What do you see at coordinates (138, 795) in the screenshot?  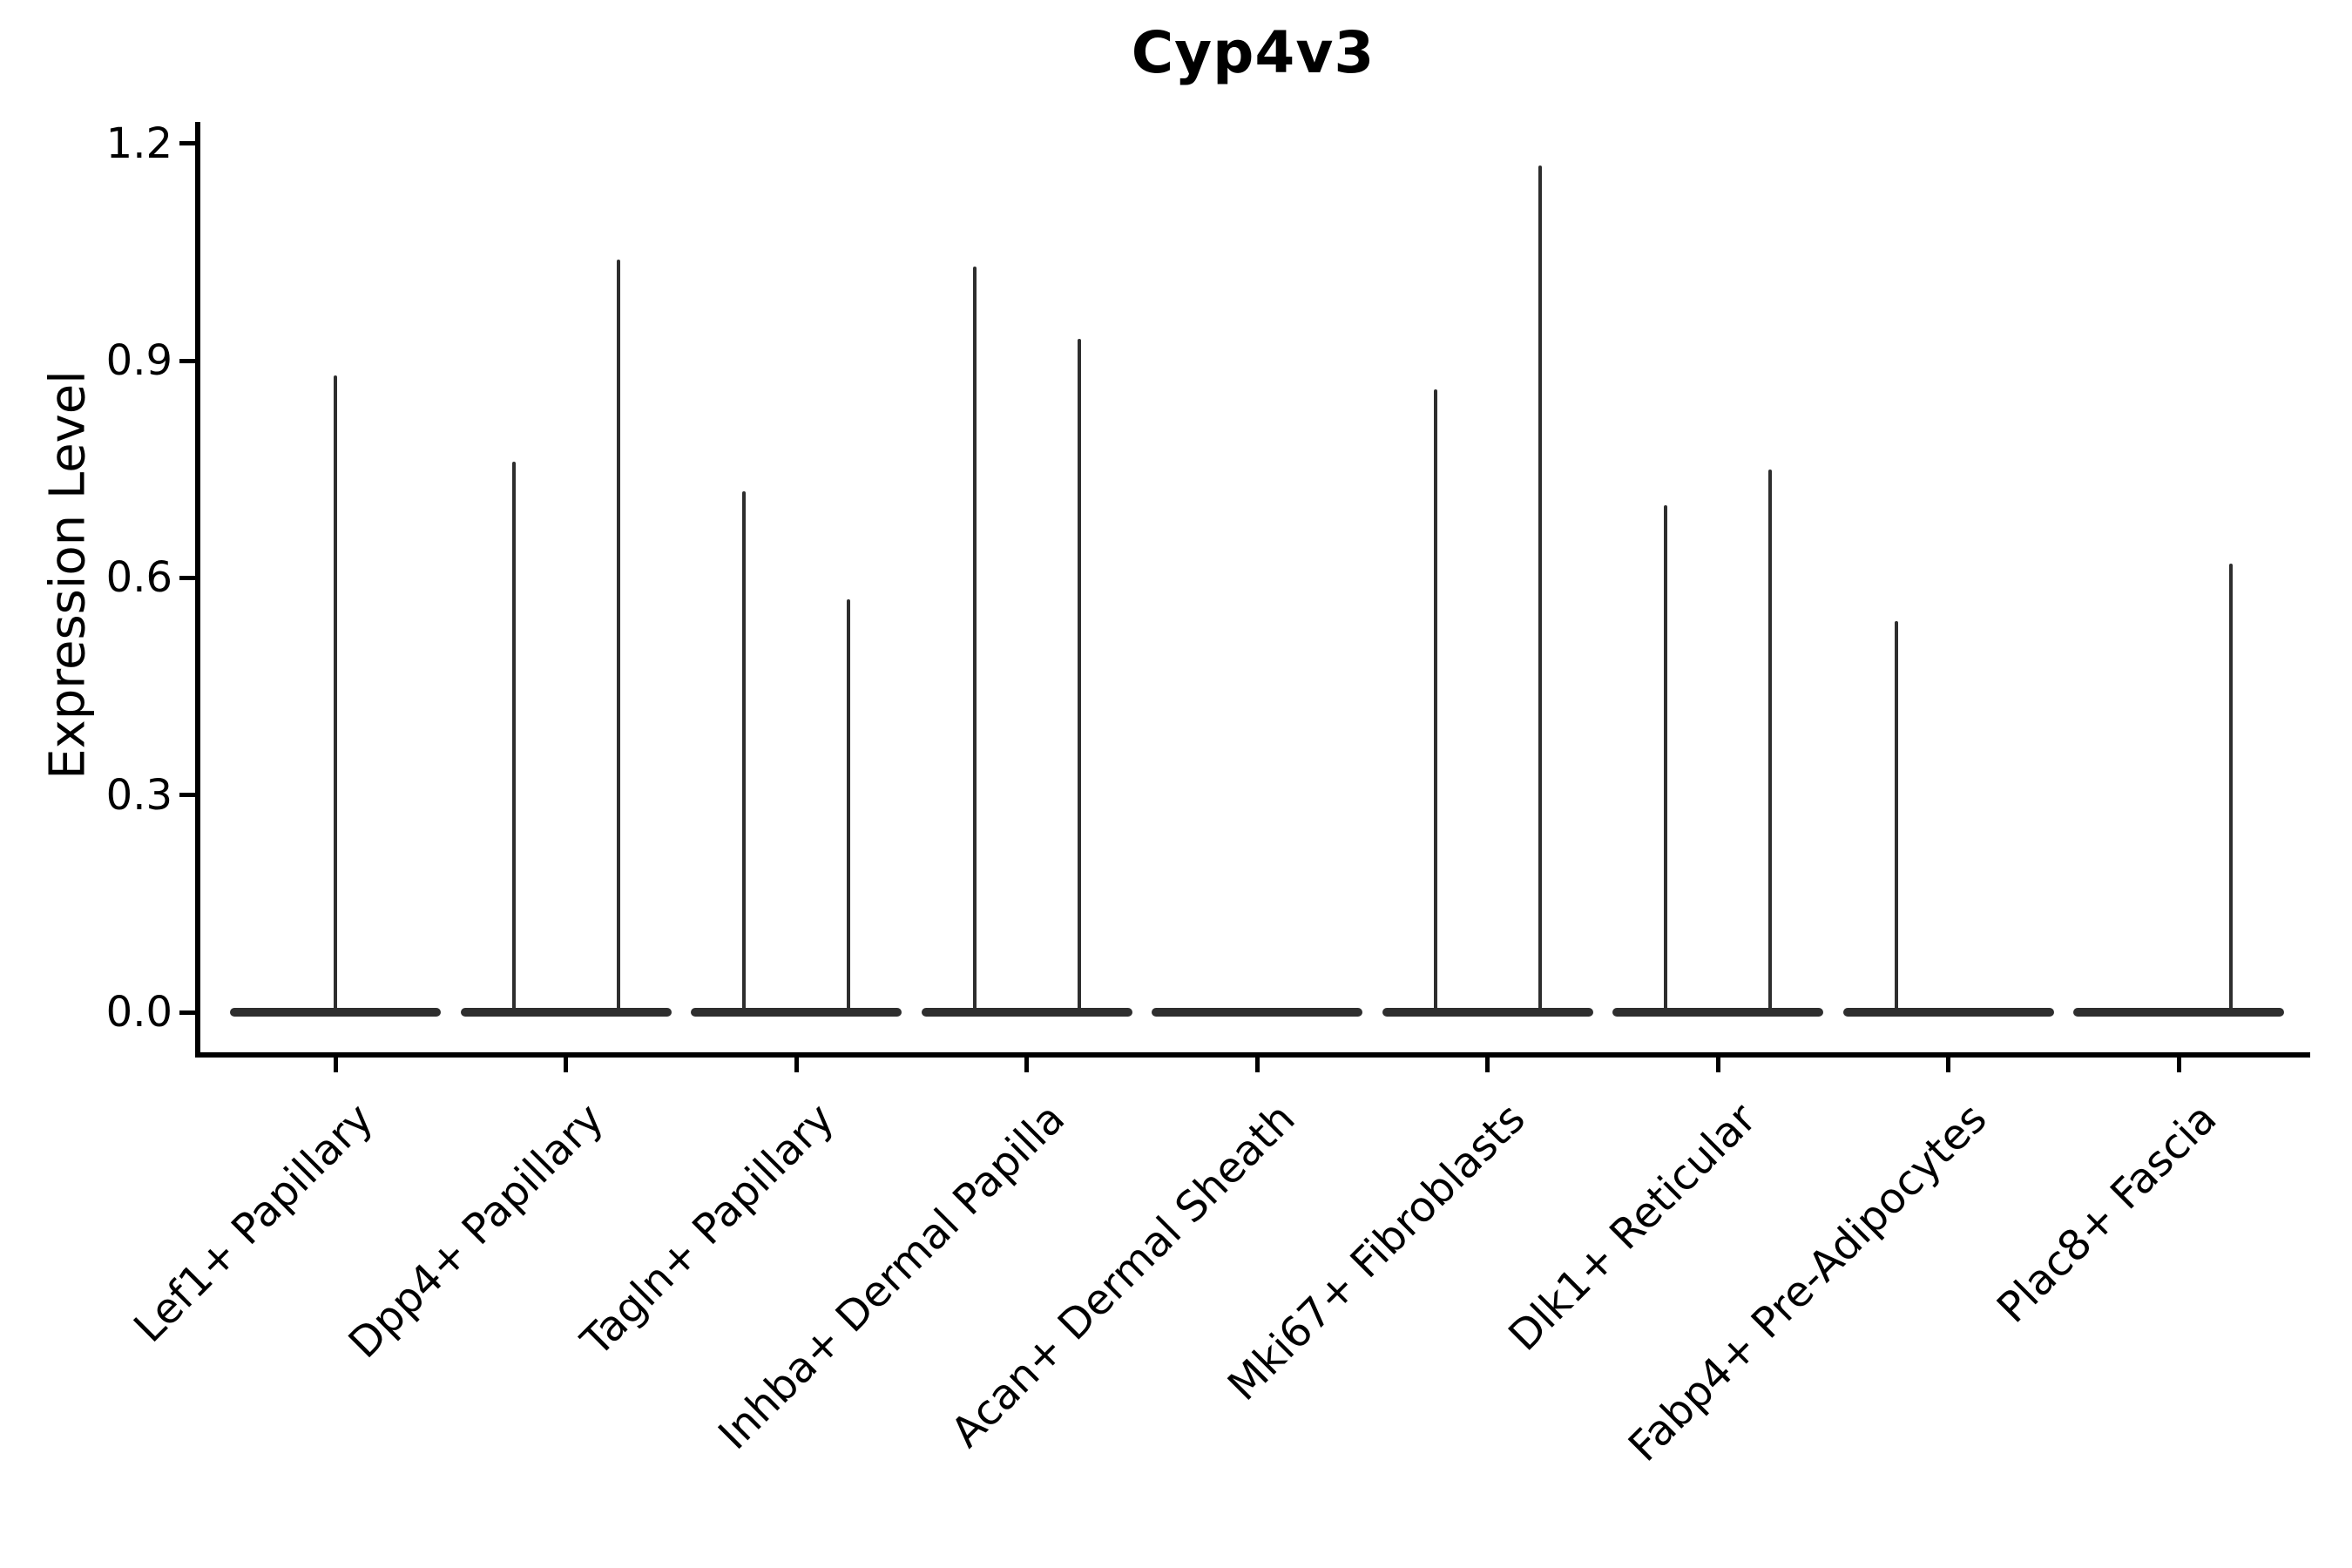 I see `y-tick-label: 0.3` at bounding box center [138, 795].